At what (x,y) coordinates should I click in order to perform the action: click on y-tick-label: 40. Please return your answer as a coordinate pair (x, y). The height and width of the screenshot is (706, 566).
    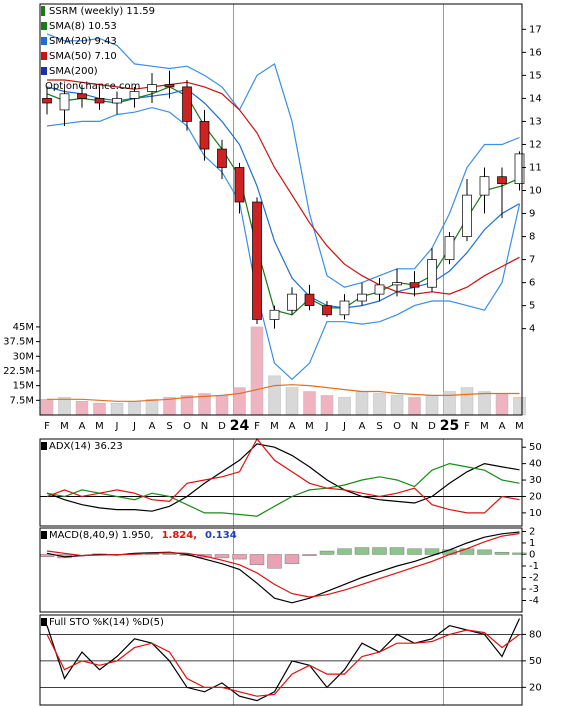
    Looking at the image, I should click on (535, 464).